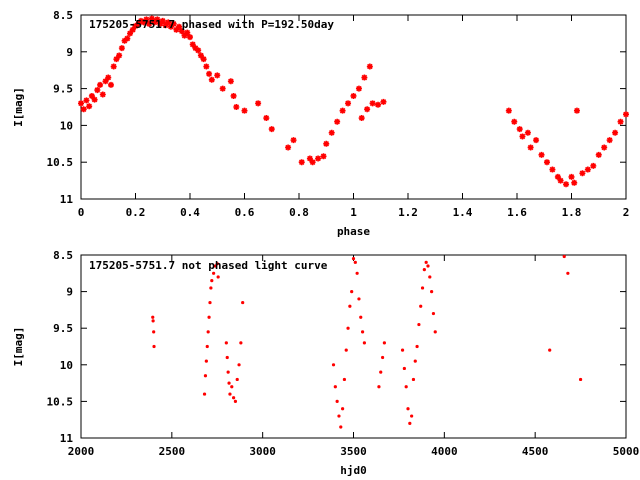 Image resolution: width=640 pixels, height=480 pixels. What do you see at coordinates (262, 451) in the screenshot?
I see `chart2-x-tick-label: 3000` at bounding box center [262, 451].